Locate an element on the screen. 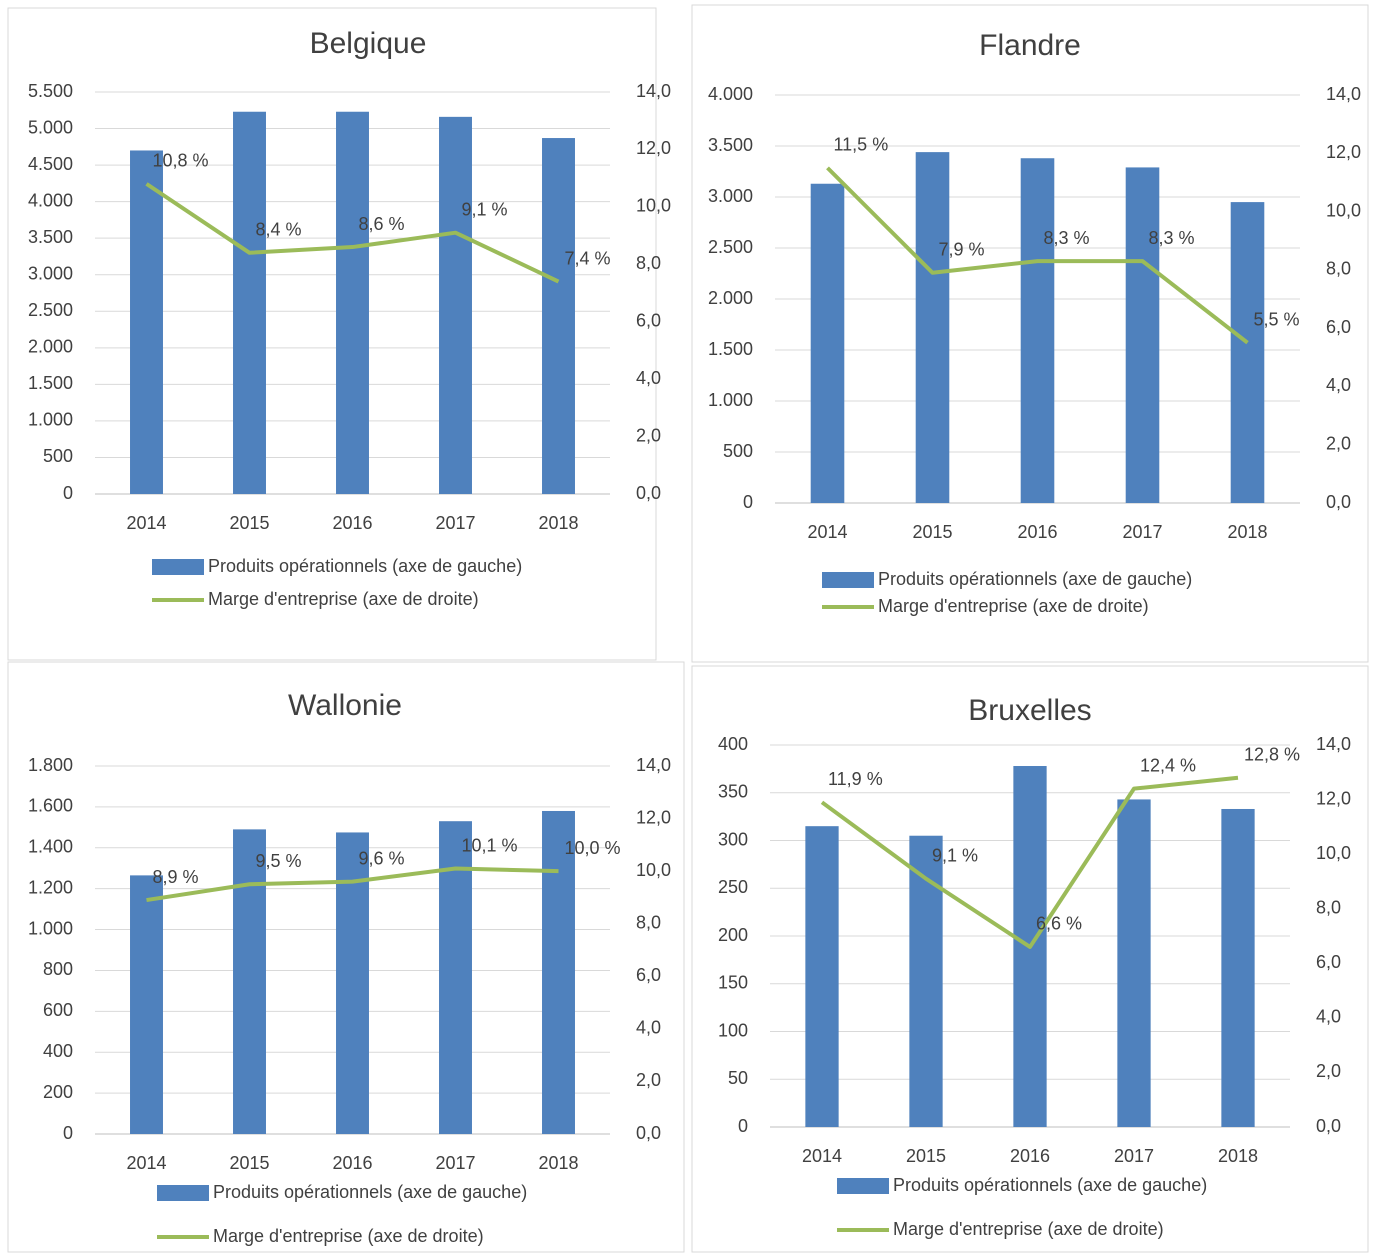 The height and width of the screenshot is (1256, 1376). x-tick-label: 2015 is located at coordinates (932, 532).